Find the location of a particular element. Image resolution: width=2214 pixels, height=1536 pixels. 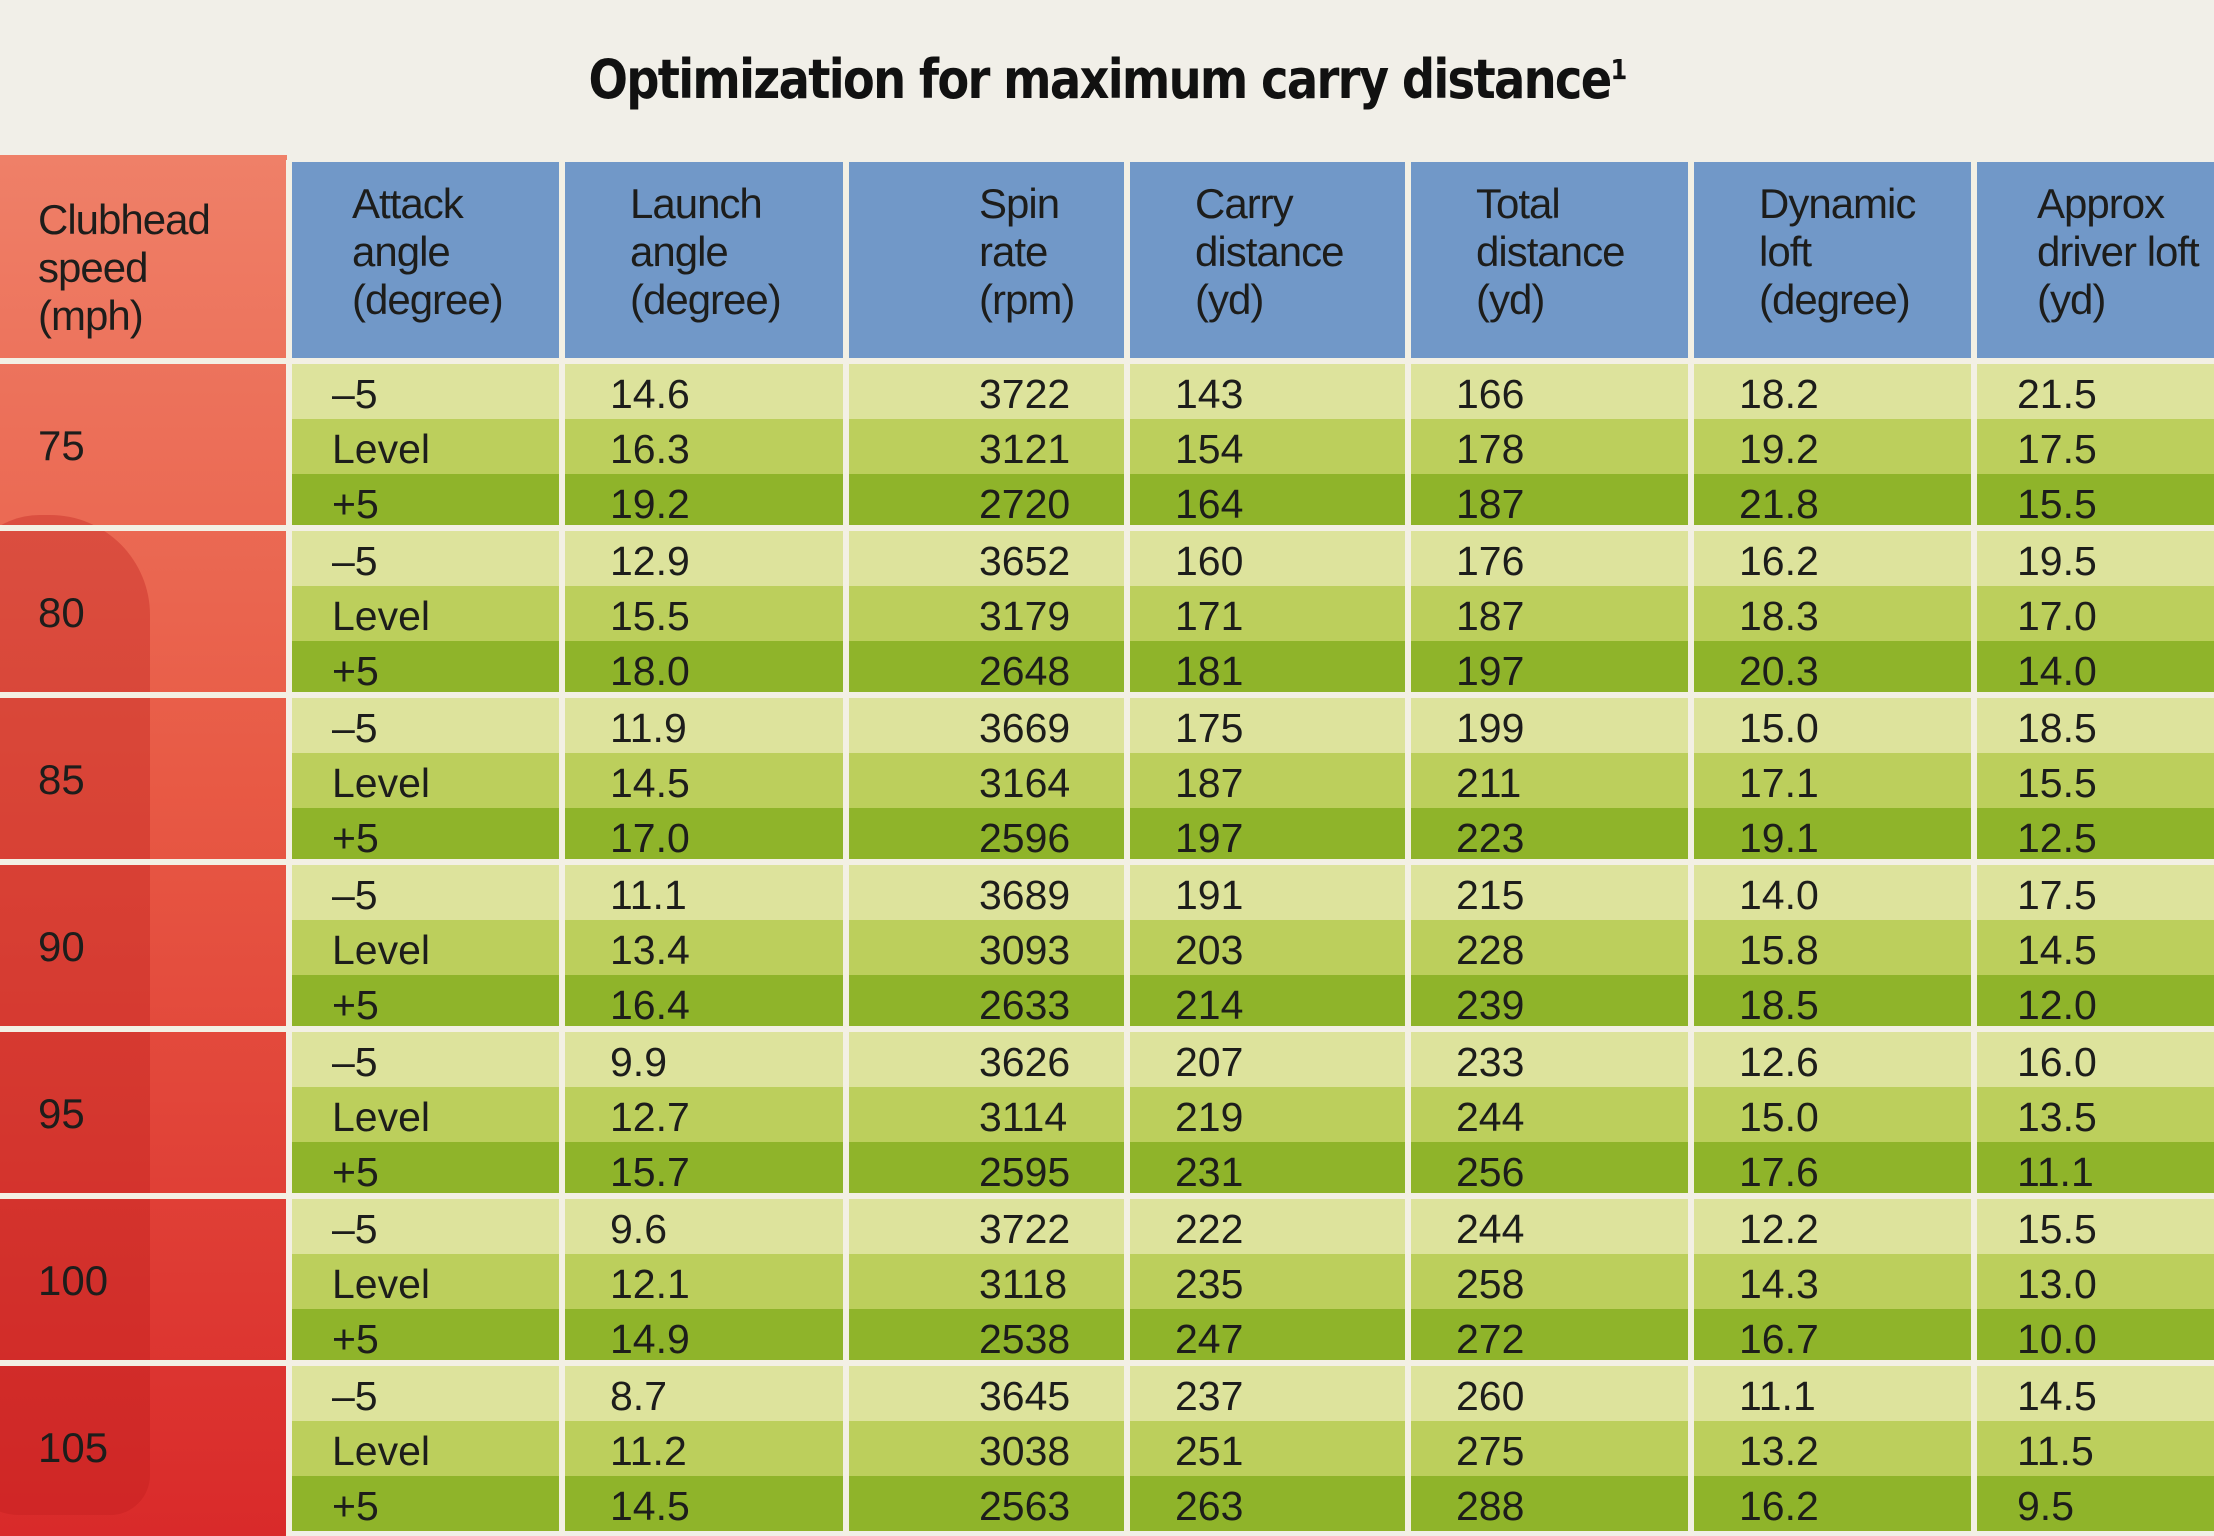

cell-approx-driver-loft: 13.0 is located at coordinates (2057, 1284).